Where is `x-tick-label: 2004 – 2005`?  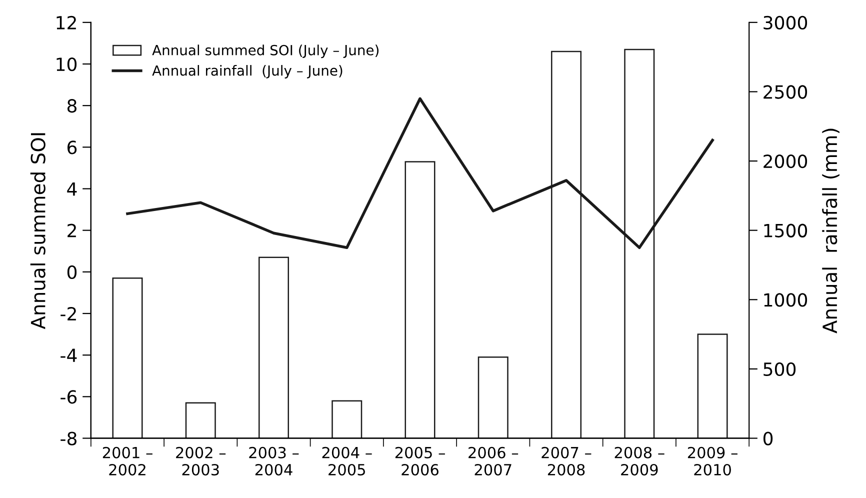
x-tick-label: 2004 – 2005 is located at coordinates (347, 461).